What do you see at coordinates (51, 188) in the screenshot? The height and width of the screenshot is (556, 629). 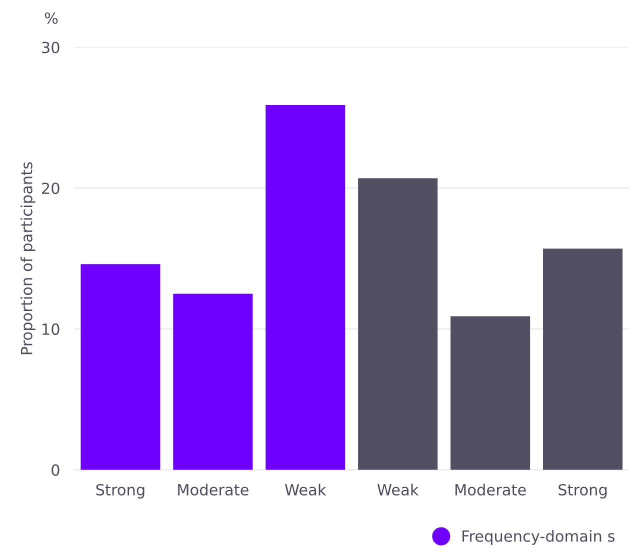 I see `y-tick-label: 20` at bounding box center [51, 188].